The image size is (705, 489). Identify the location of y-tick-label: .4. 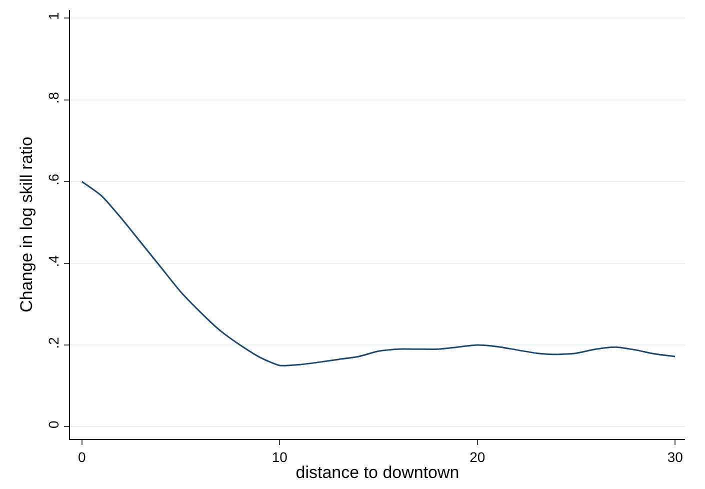
(53, 261).